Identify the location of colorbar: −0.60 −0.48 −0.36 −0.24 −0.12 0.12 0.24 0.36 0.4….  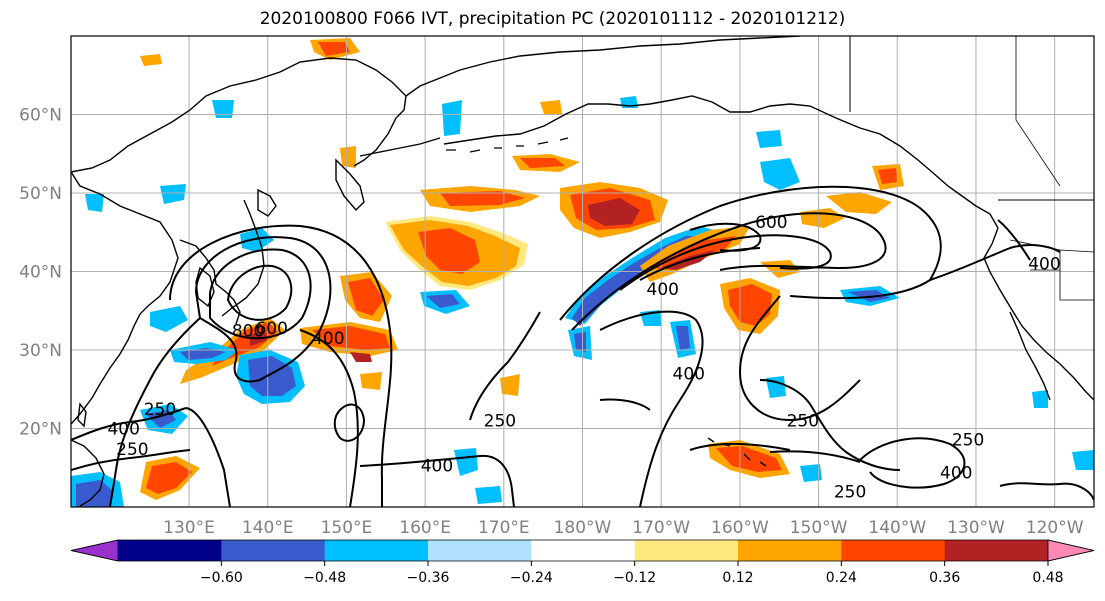
(582, 562).